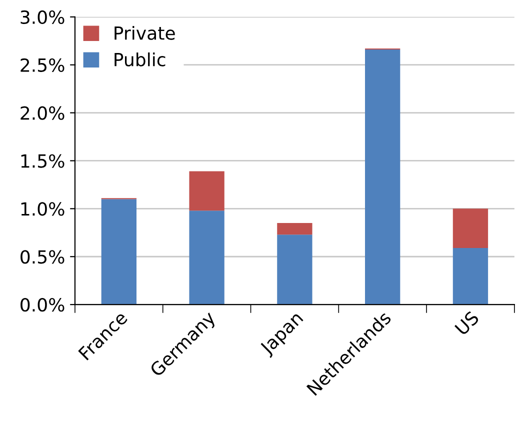 Image resolution: width=517 pixels, height=423 pixels. I want to click on y-tick-label: 2.0%, so click(42, 113).